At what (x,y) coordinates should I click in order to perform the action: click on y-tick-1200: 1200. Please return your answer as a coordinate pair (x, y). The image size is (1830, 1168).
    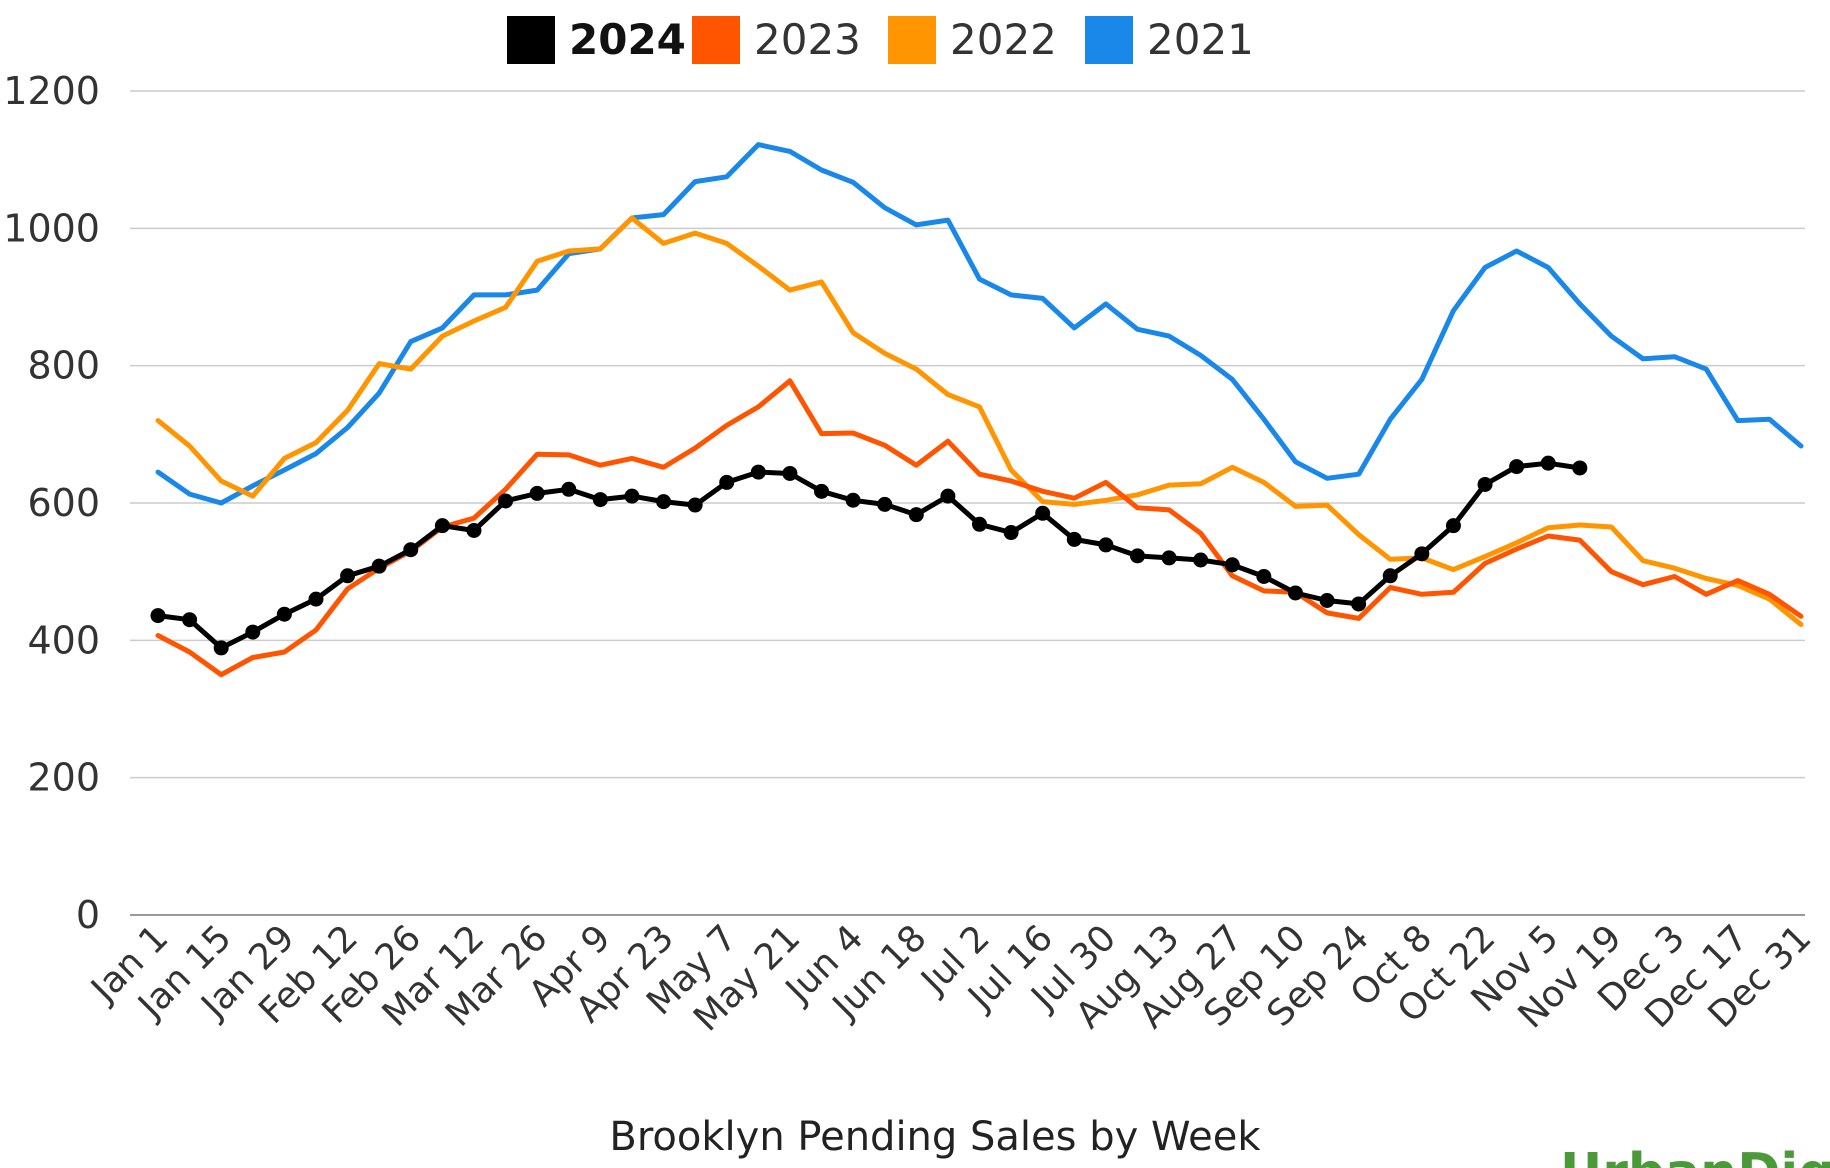
    Looking at the image, I should click on (51, 91).